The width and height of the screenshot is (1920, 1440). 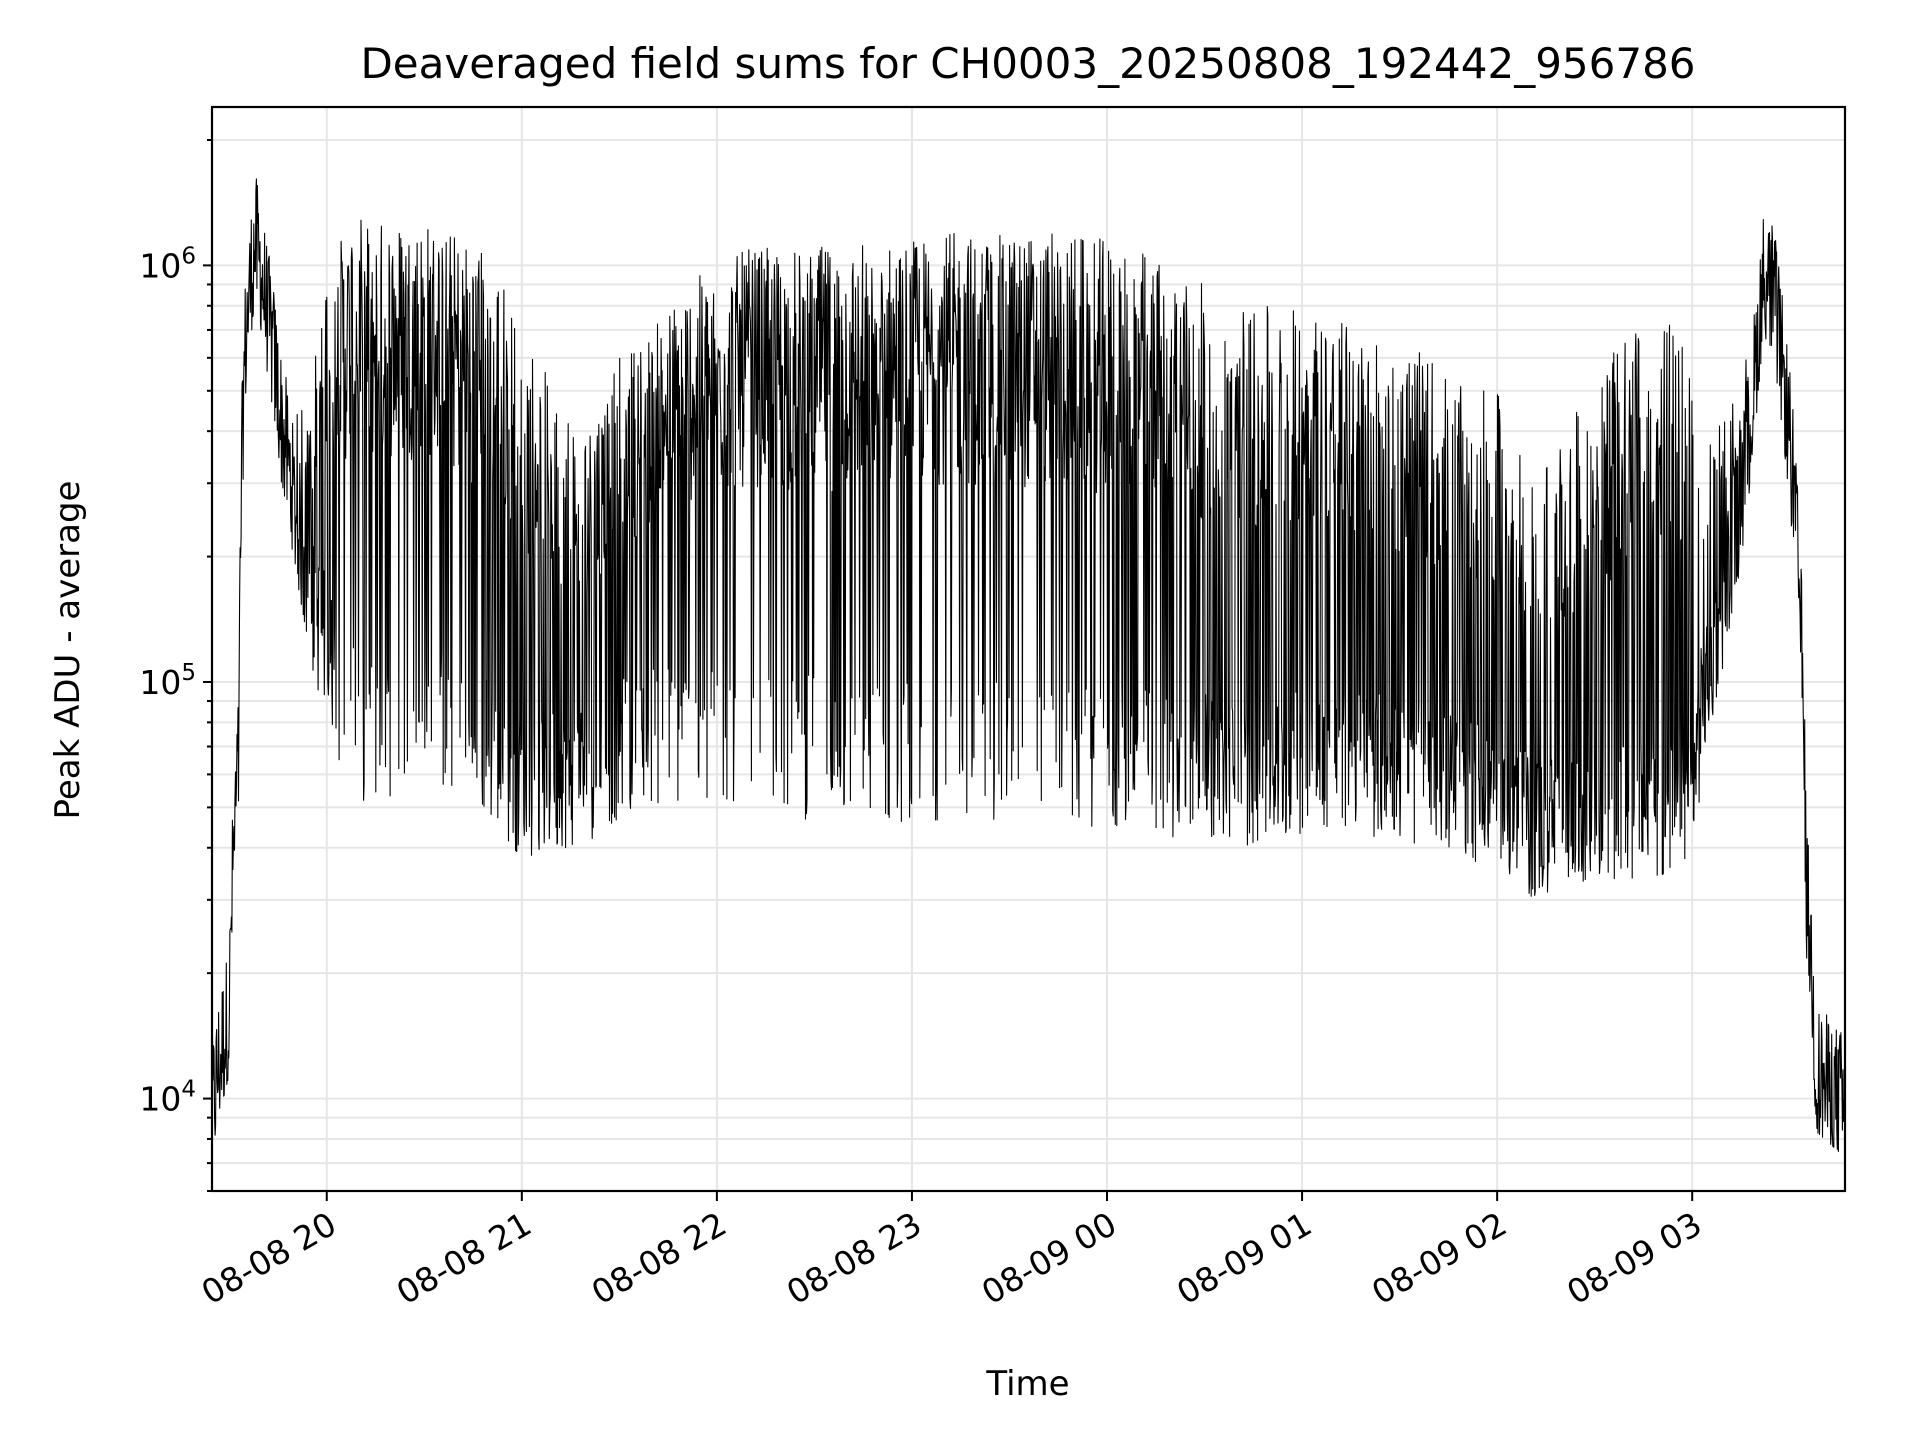 What do you see at coordinates (188, 673) in the screenshot?
I see `y-tick-label-exponent: 5` at bounding box center [188, 673].